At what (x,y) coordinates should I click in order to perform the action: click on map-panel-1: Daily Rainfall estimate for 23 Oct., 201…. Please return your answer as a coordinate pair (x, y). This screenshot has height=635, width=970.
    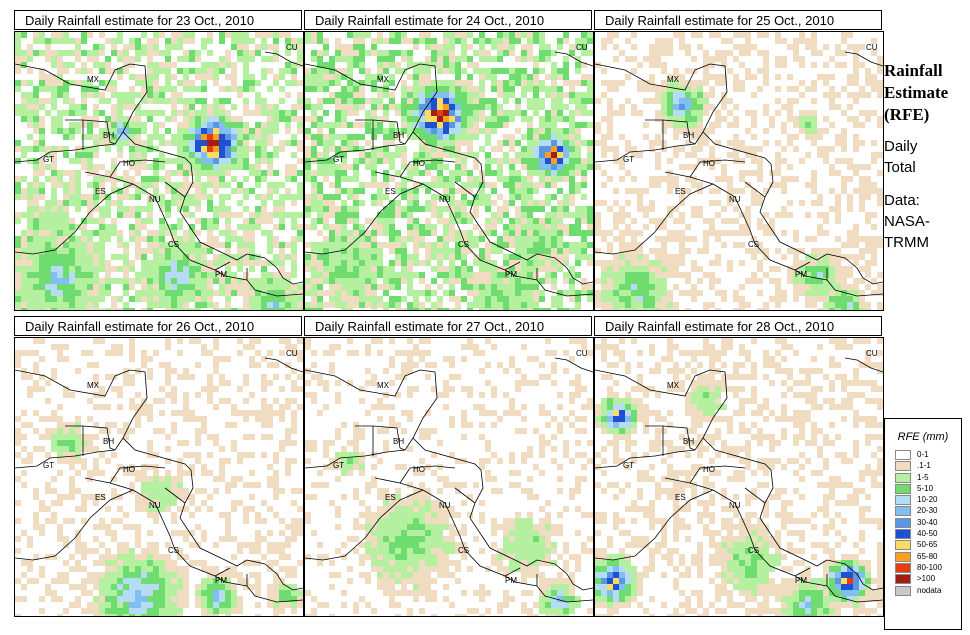
    Looking at the image, I should click on (159, 160).